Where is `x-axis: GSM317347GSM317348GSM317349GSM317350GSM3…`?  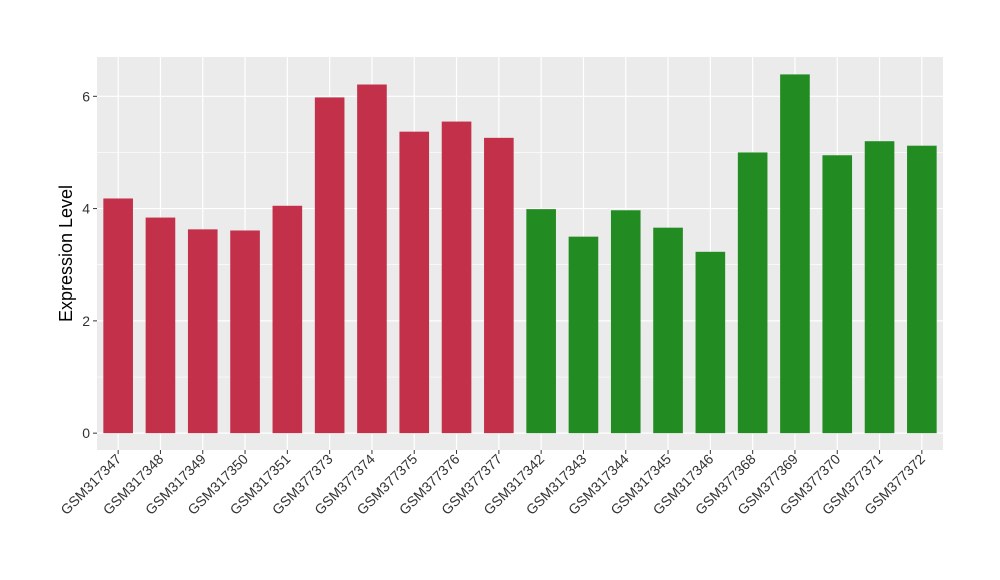 x-axis: GSM317347GSM317348GSM317349GSM317350GSM3… is located at coordinates (492, 484).